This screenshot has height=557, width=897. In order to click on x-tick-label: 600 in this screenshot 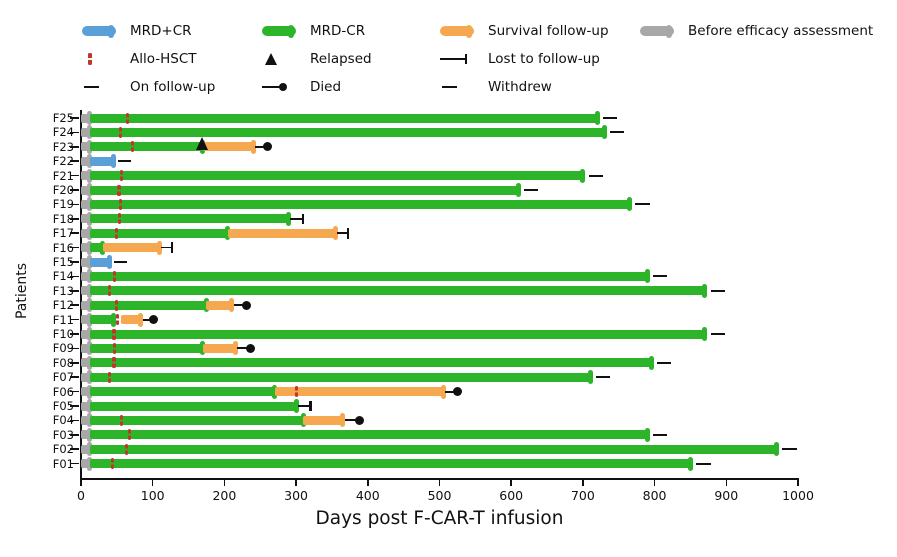, I will do `click(511, 495)`.